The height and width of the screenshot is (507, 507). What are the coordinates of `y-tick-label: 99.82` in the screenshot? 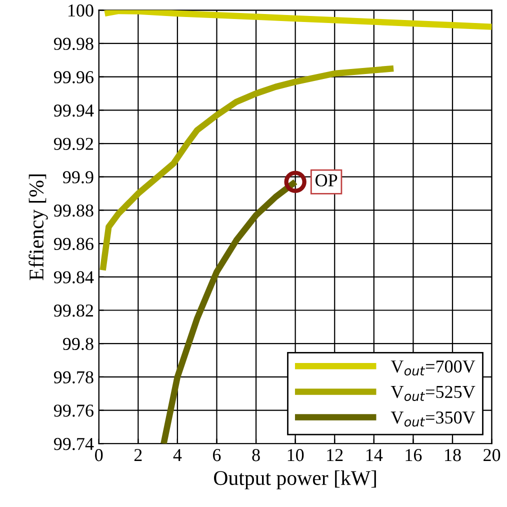 It's located at (74, 310).